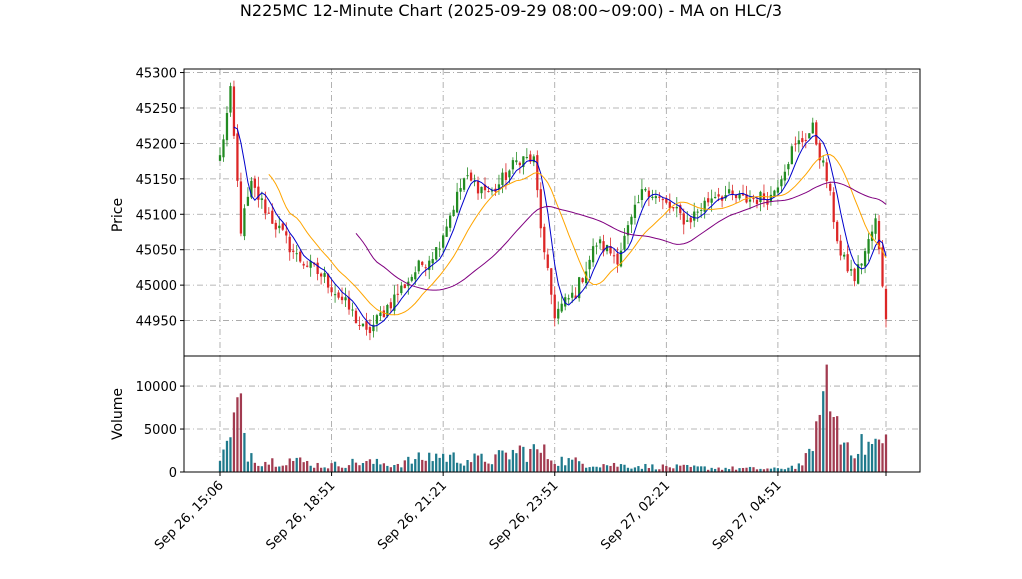 Image resolution: width=1022 pixels, height=579 pixels. What do you see at coordinates (156, 215) in the screenshot?
I see `price-tick-label: 45100` at bounding box center [156, 215].